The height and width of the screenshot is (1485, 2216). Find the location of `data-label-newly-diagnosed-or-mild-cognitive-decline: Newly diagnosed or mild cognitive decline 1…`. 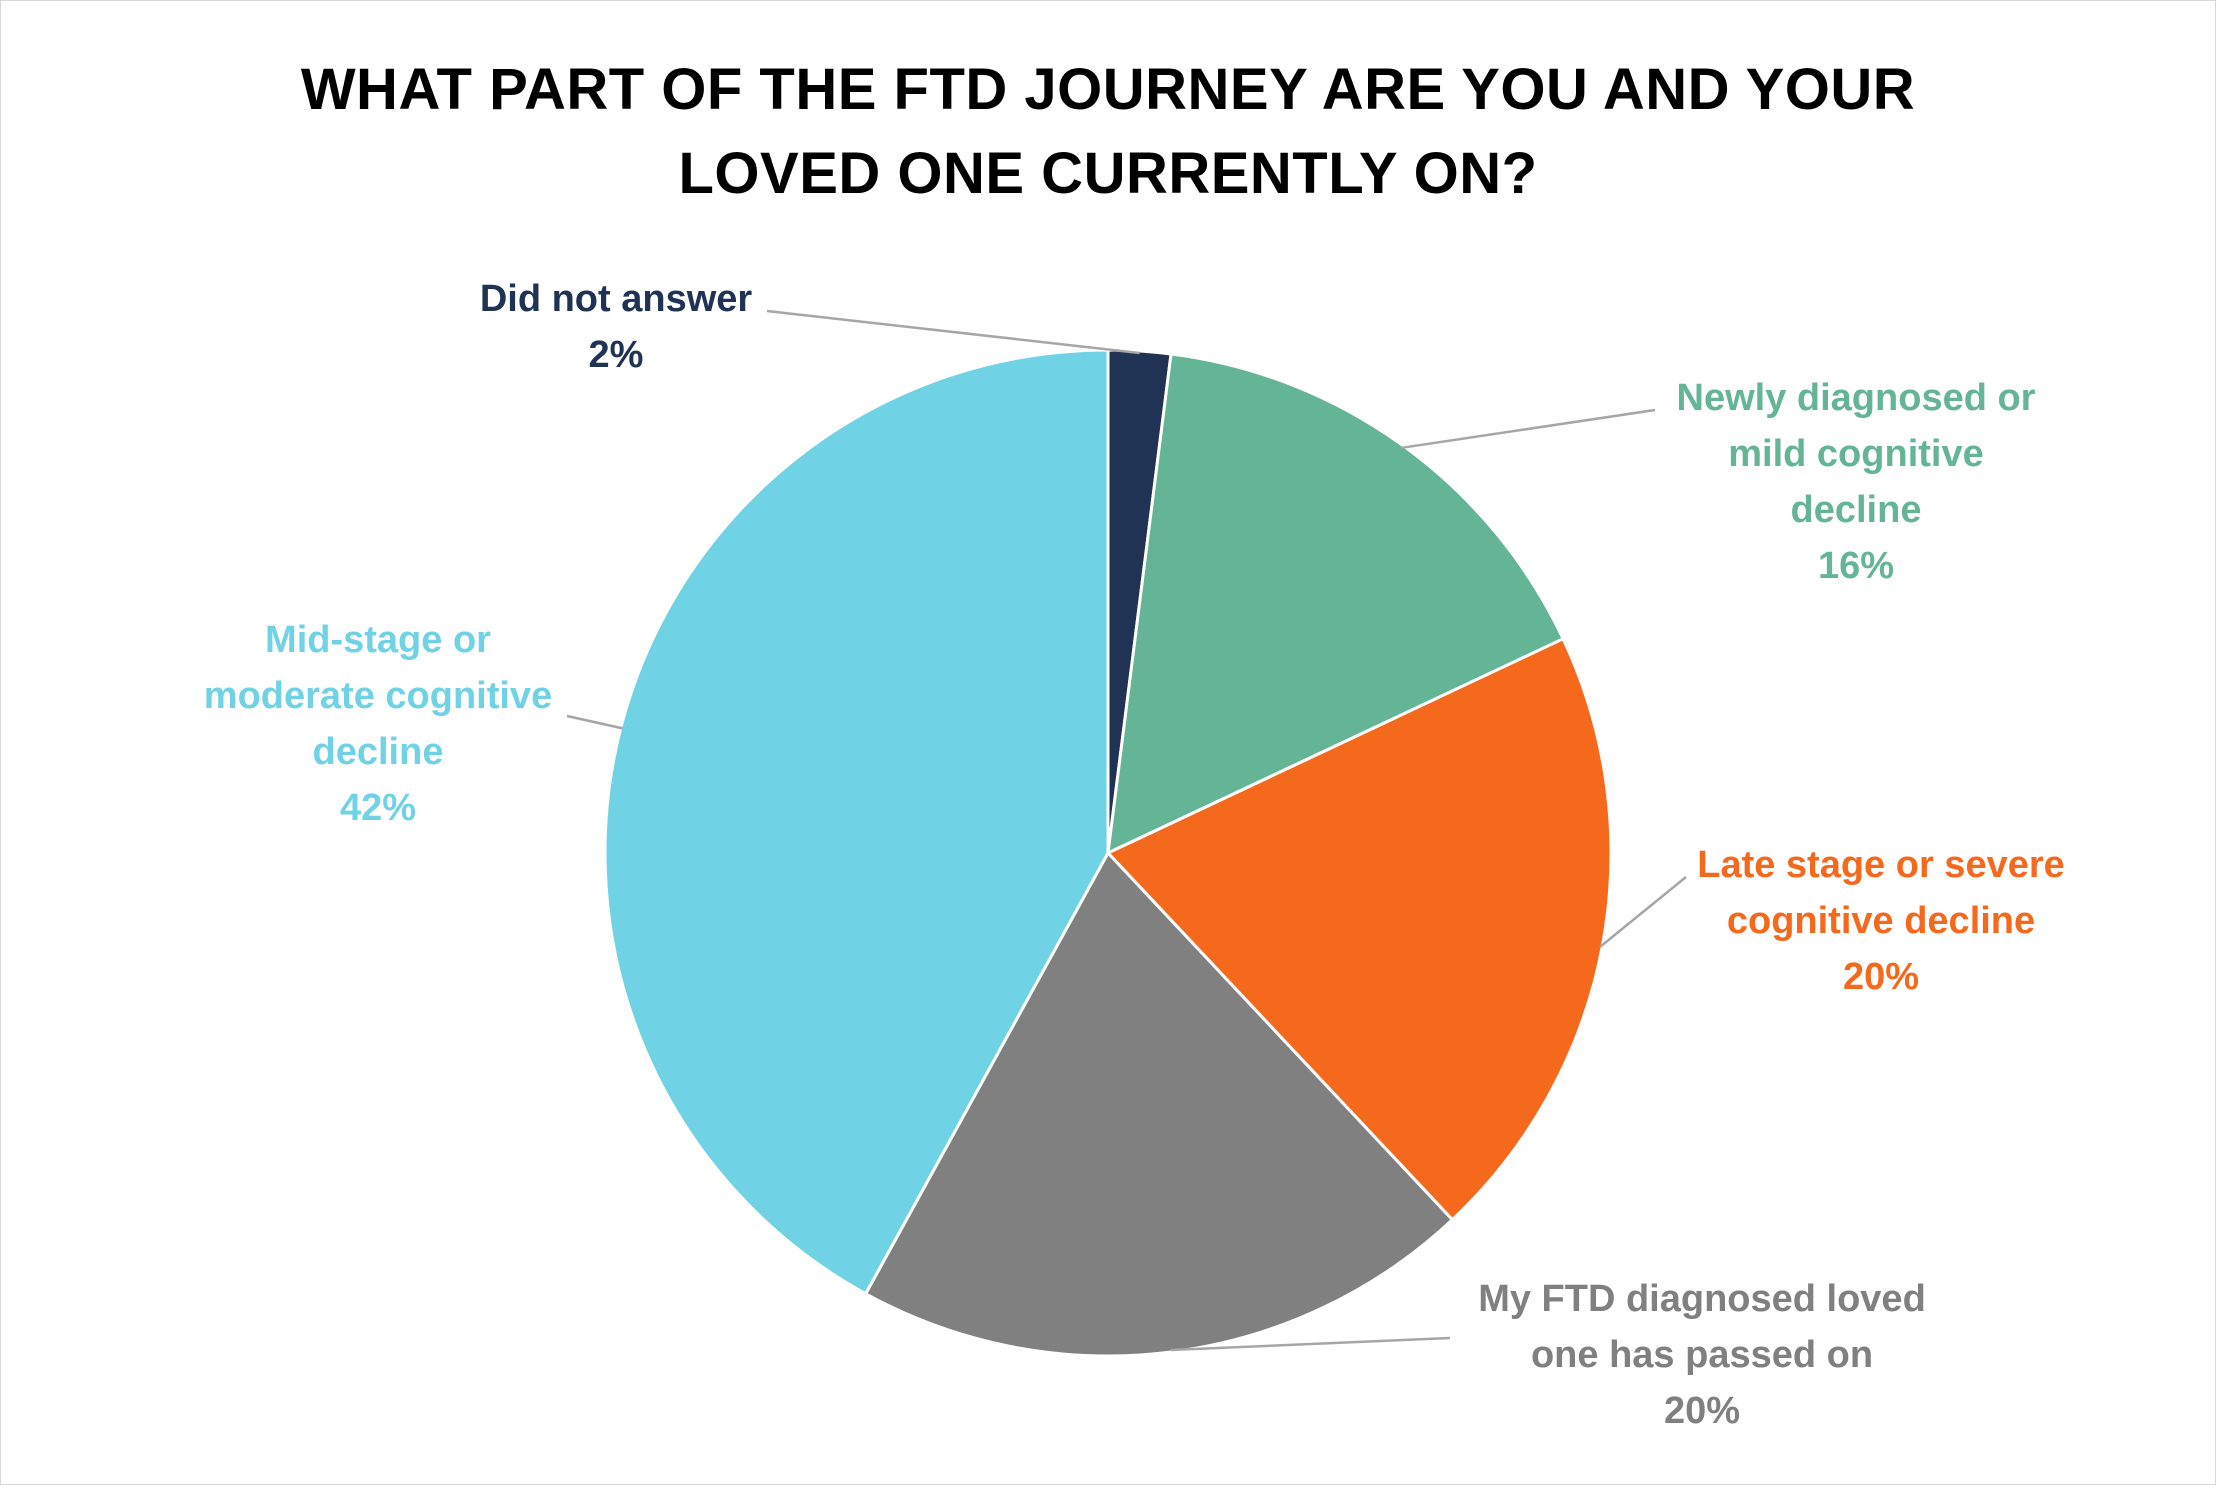

data-label-newly-diagnosed-or-mild-cognitive-decline: Newly diagnosed or mild cognitive decline 1… is located at coordinates (1856, 482).